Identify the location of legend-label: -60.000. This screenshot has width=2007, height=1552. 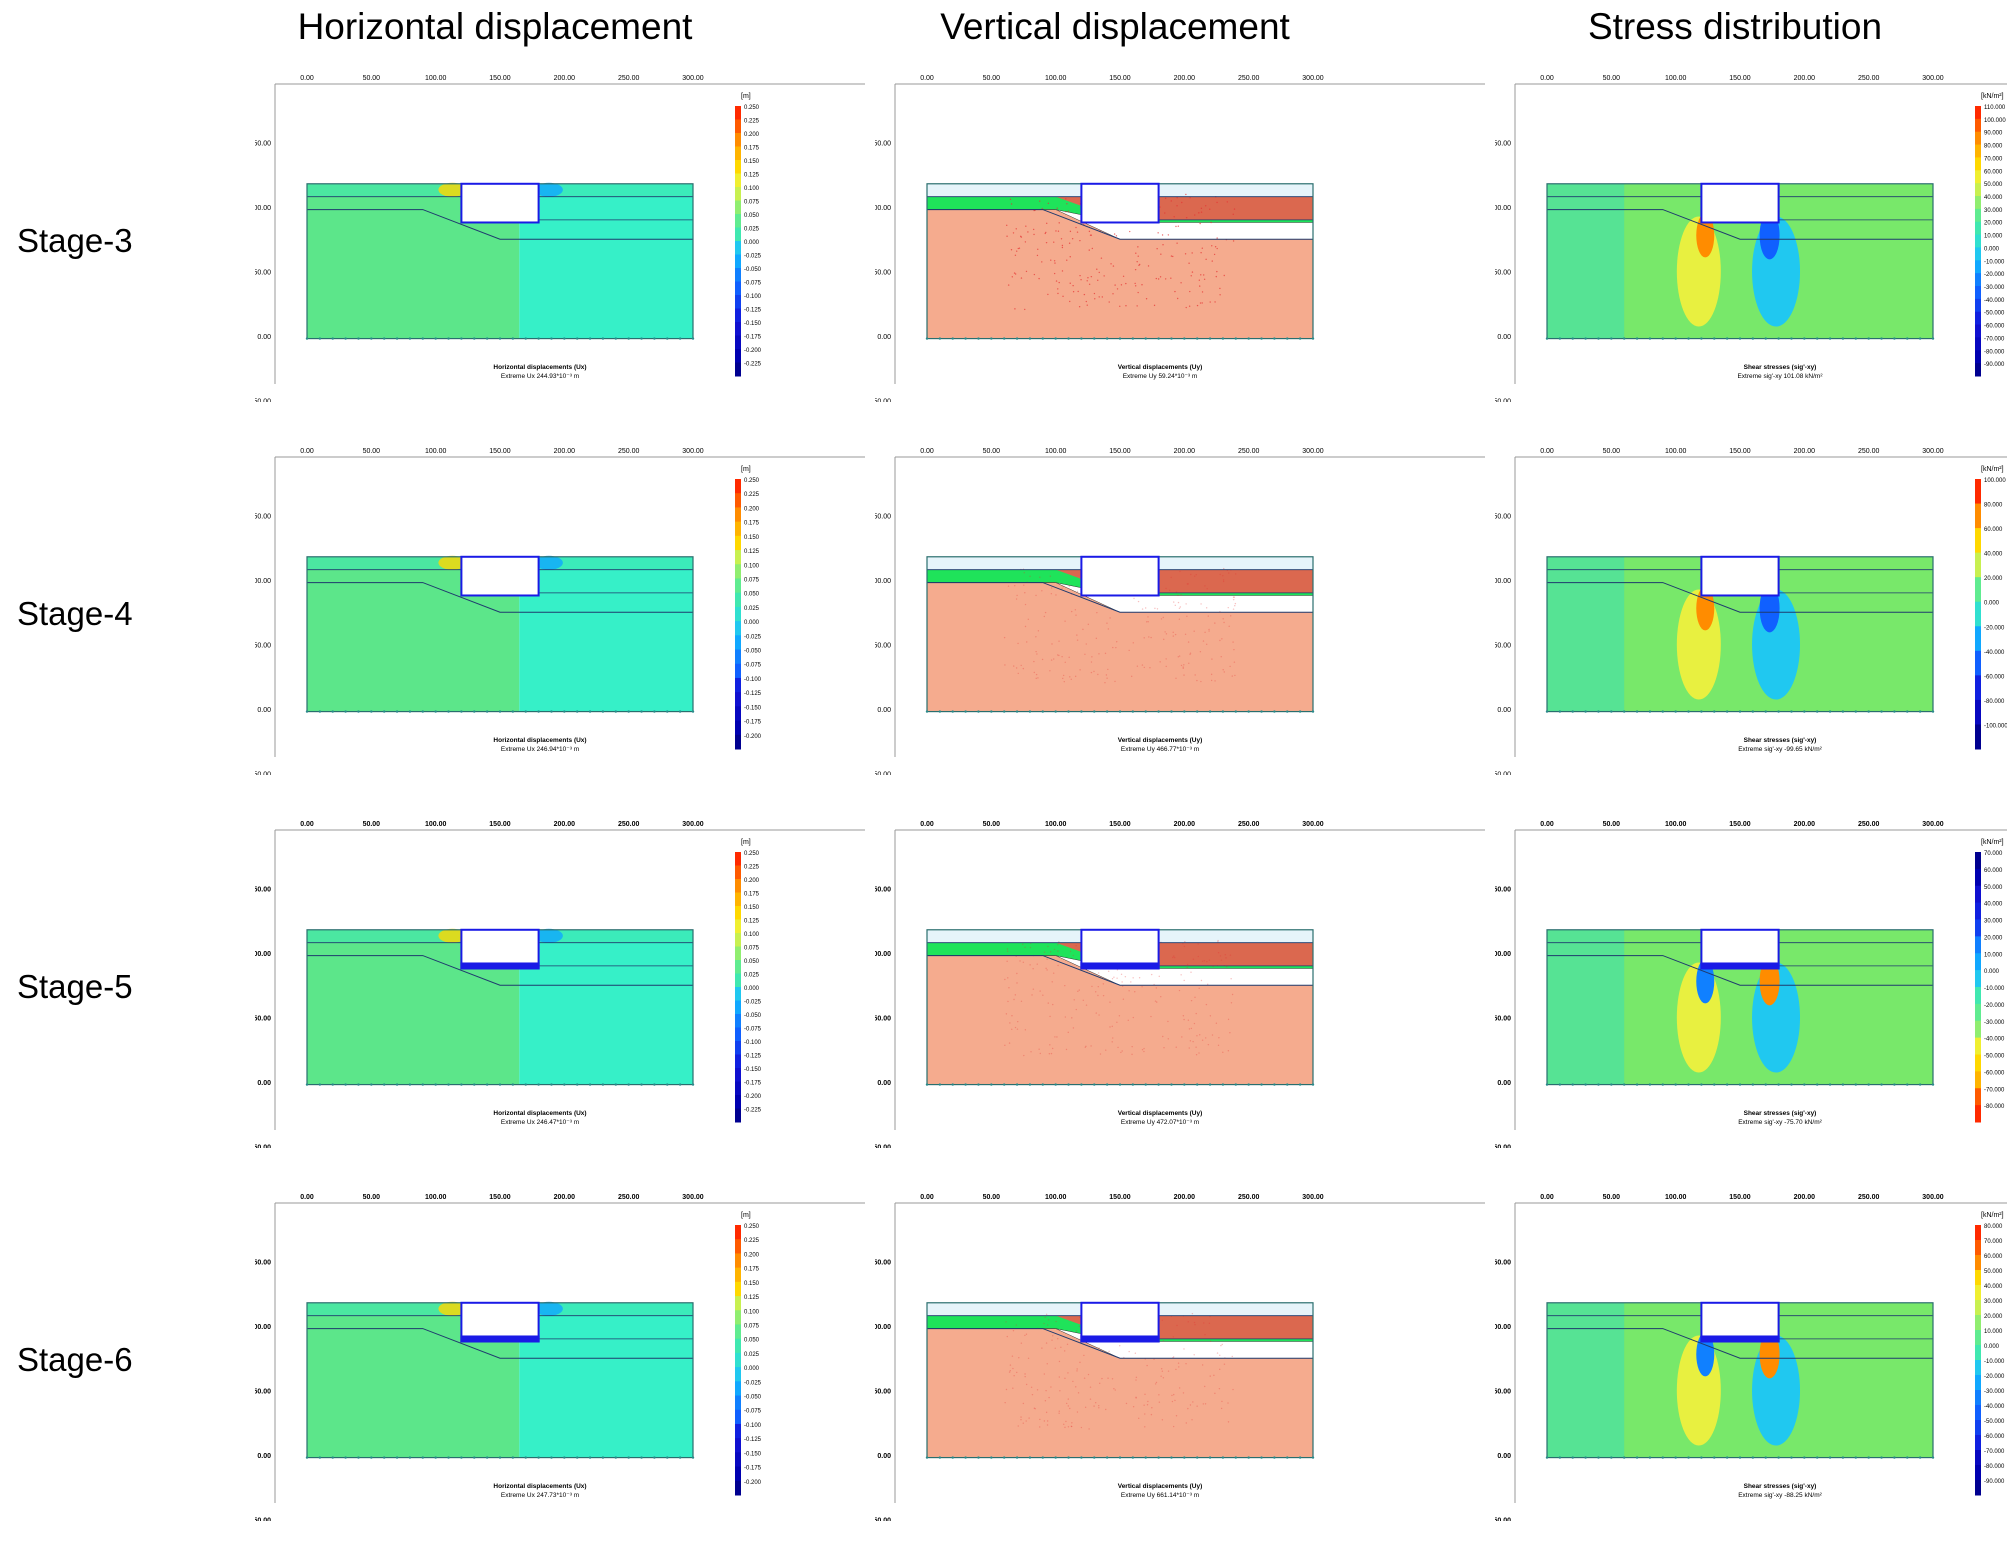
(1994, 1073).